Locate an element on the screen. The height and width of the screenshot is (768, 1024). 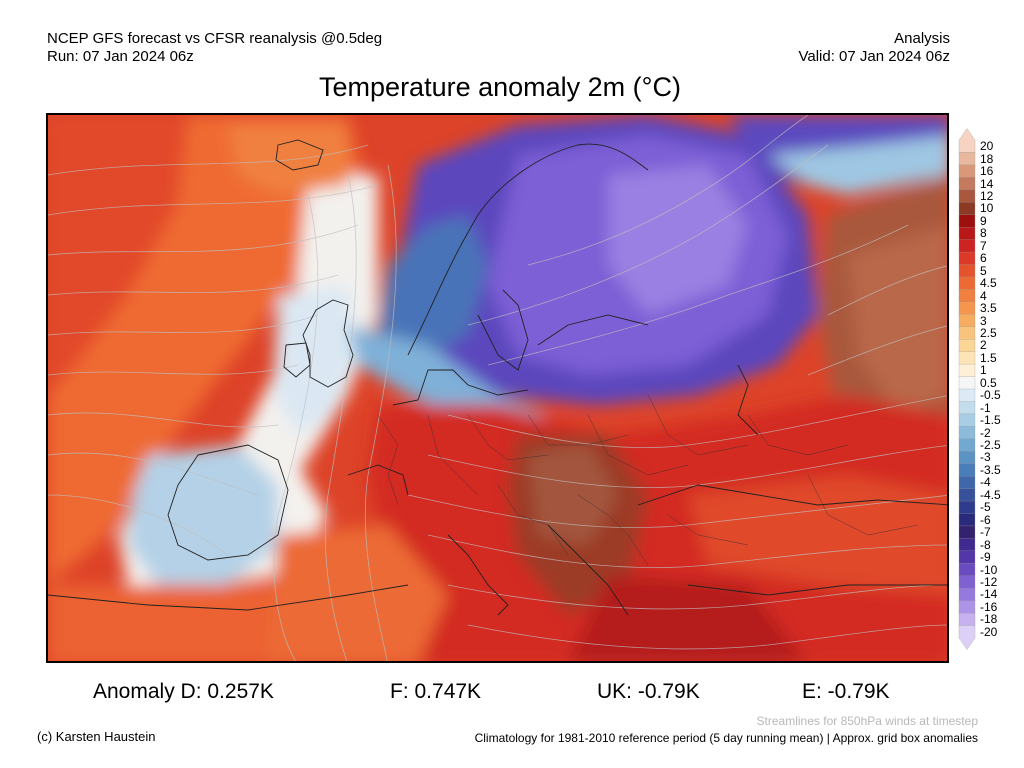
colorbar-level-label: 5 is located at coordinates (983, 270).